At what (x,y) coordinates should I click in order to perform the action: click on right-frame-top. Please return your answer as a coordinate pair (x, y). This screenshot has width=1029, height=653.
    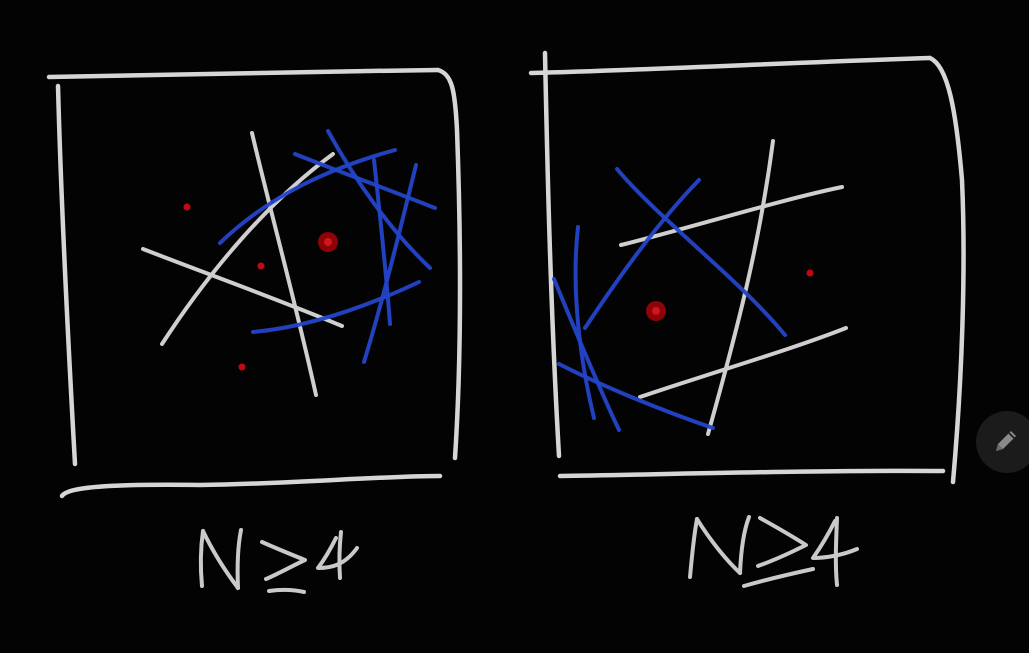
    Looking at the image, I should click on (730, 65).